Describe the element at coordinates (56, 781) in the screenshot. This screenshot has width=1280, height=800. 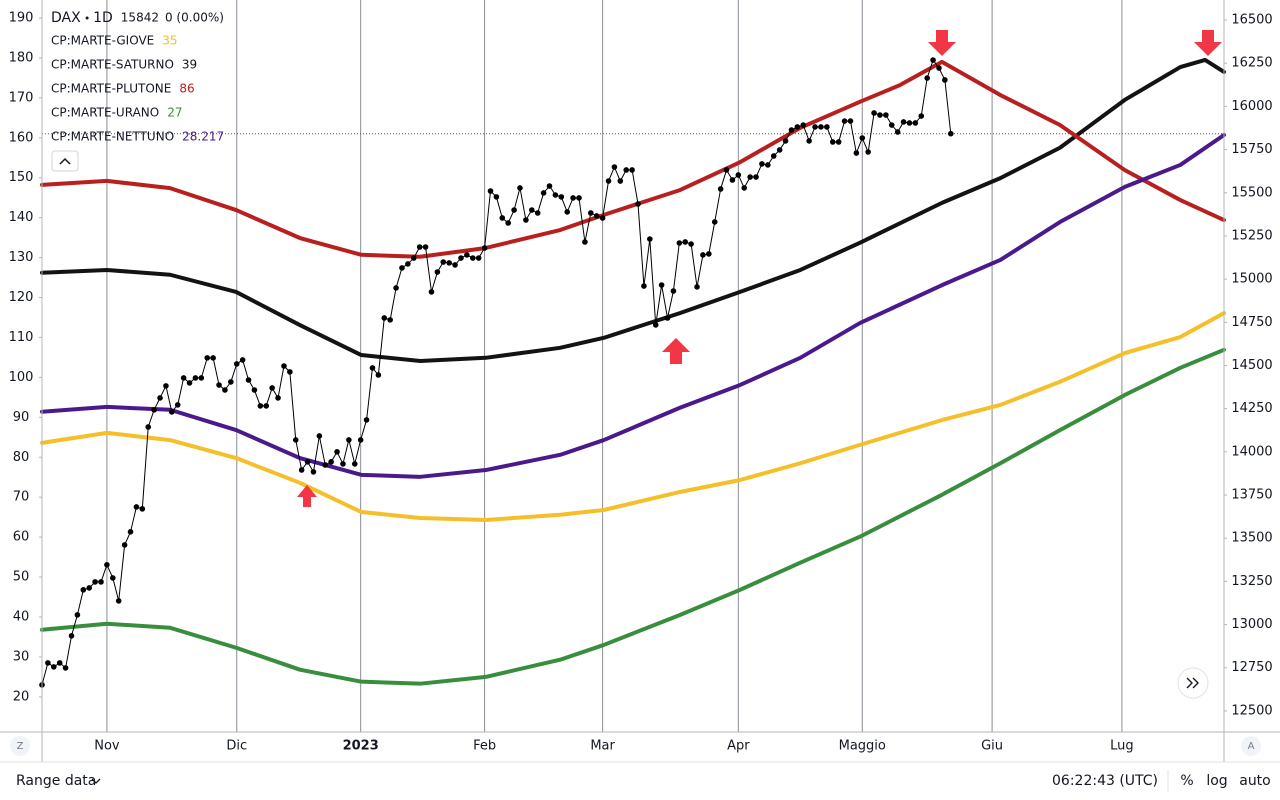
I see `range-button: Range data` at that location.